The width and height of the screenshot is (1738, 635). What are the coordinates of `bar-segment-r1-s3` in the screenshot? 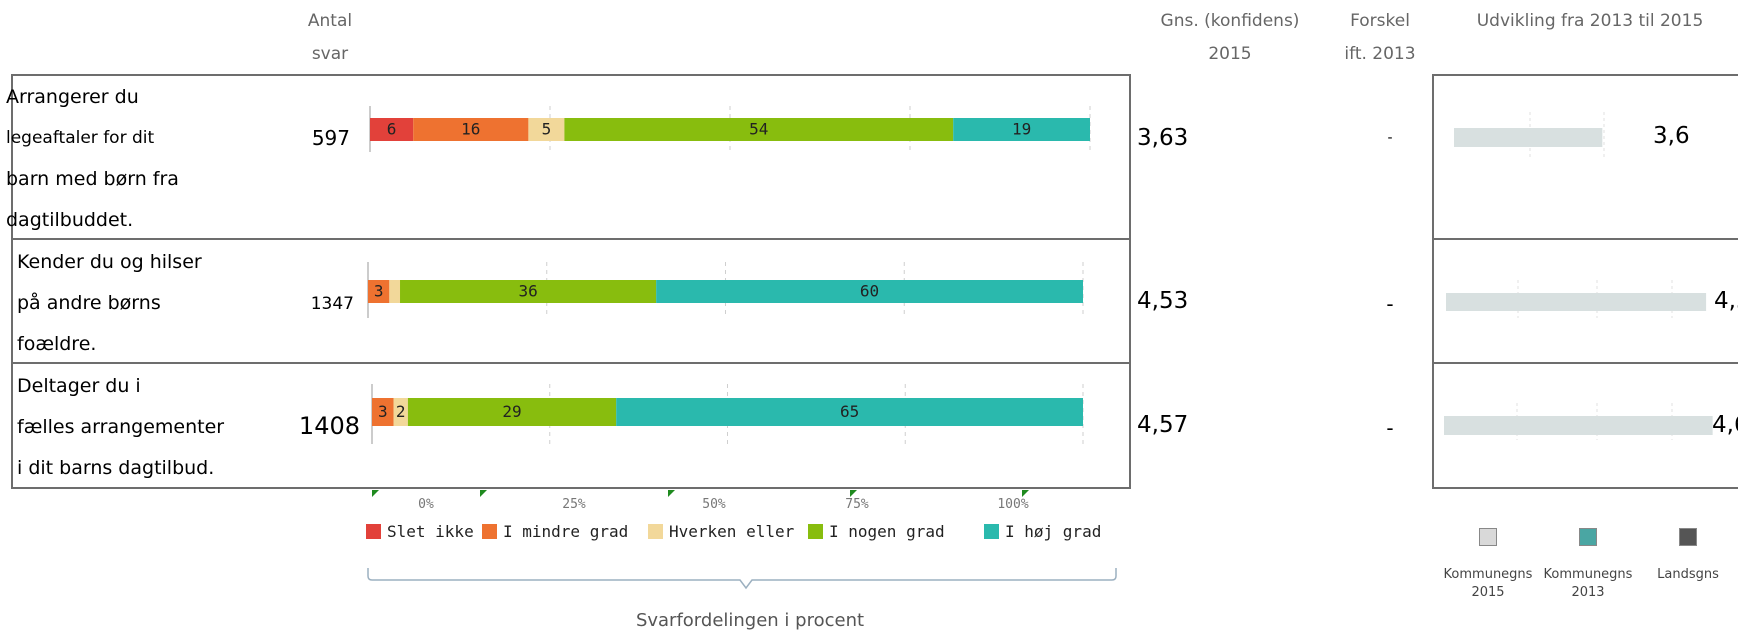 It's located at (546, 129).